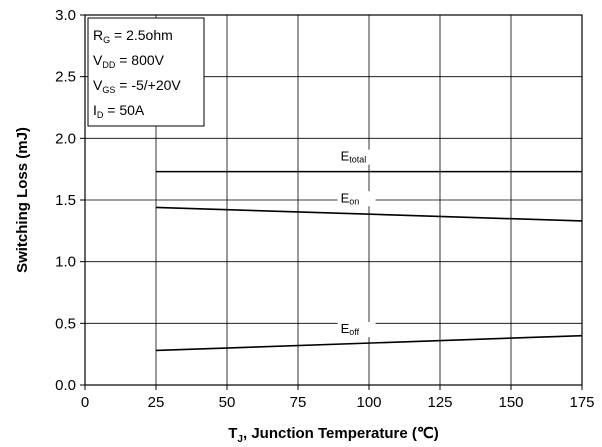 Image resolution: width=602 pixels, height=447 pixels. Describe the element at coordinates (368, 402) in the screenshot. I see `x-tick-label: 100` at that location.